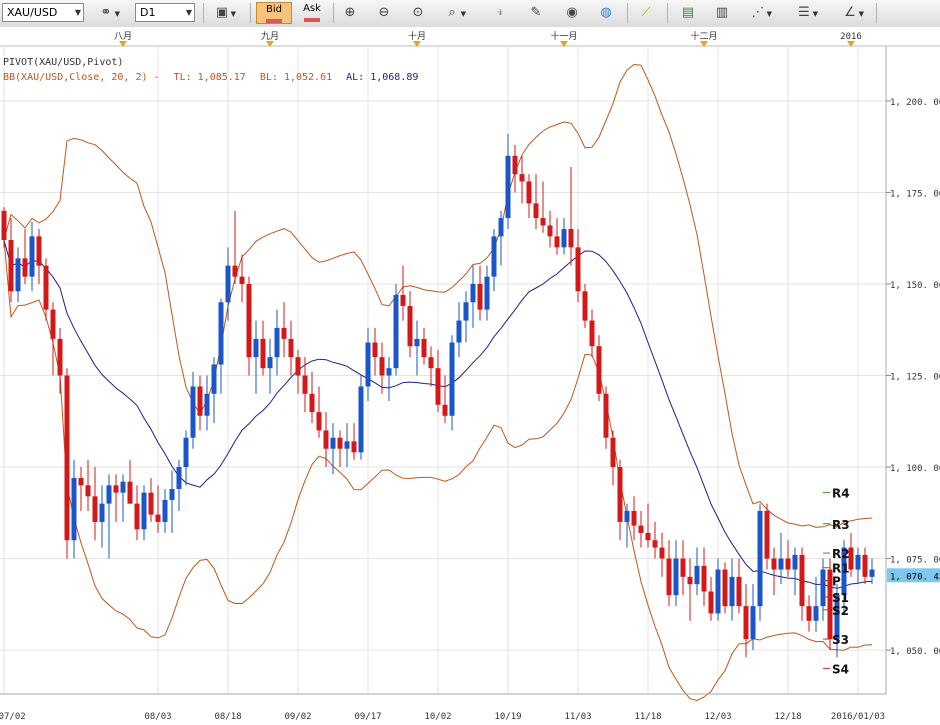 The width and height of the screenshot is (940, 725). I want to click on zoom-in-icon: ⊕, so click(350, 12).